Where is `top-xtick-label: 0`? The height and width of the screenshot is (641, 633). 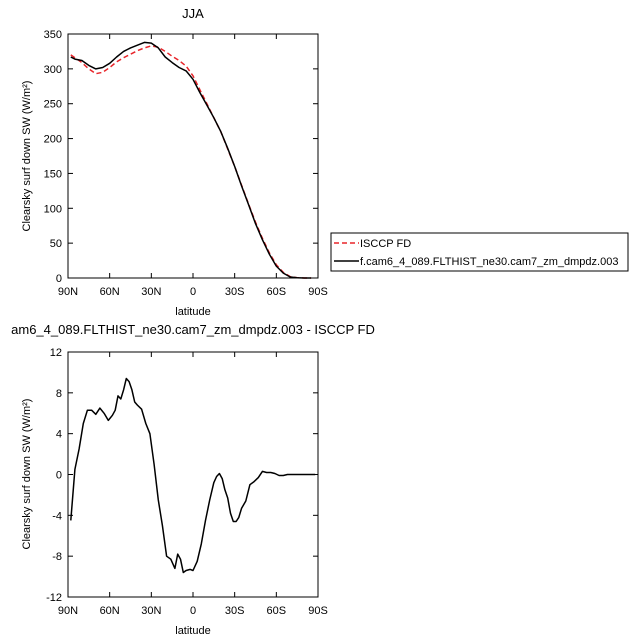
top-xtick-label: 0 is located at coordinates (193, 292).